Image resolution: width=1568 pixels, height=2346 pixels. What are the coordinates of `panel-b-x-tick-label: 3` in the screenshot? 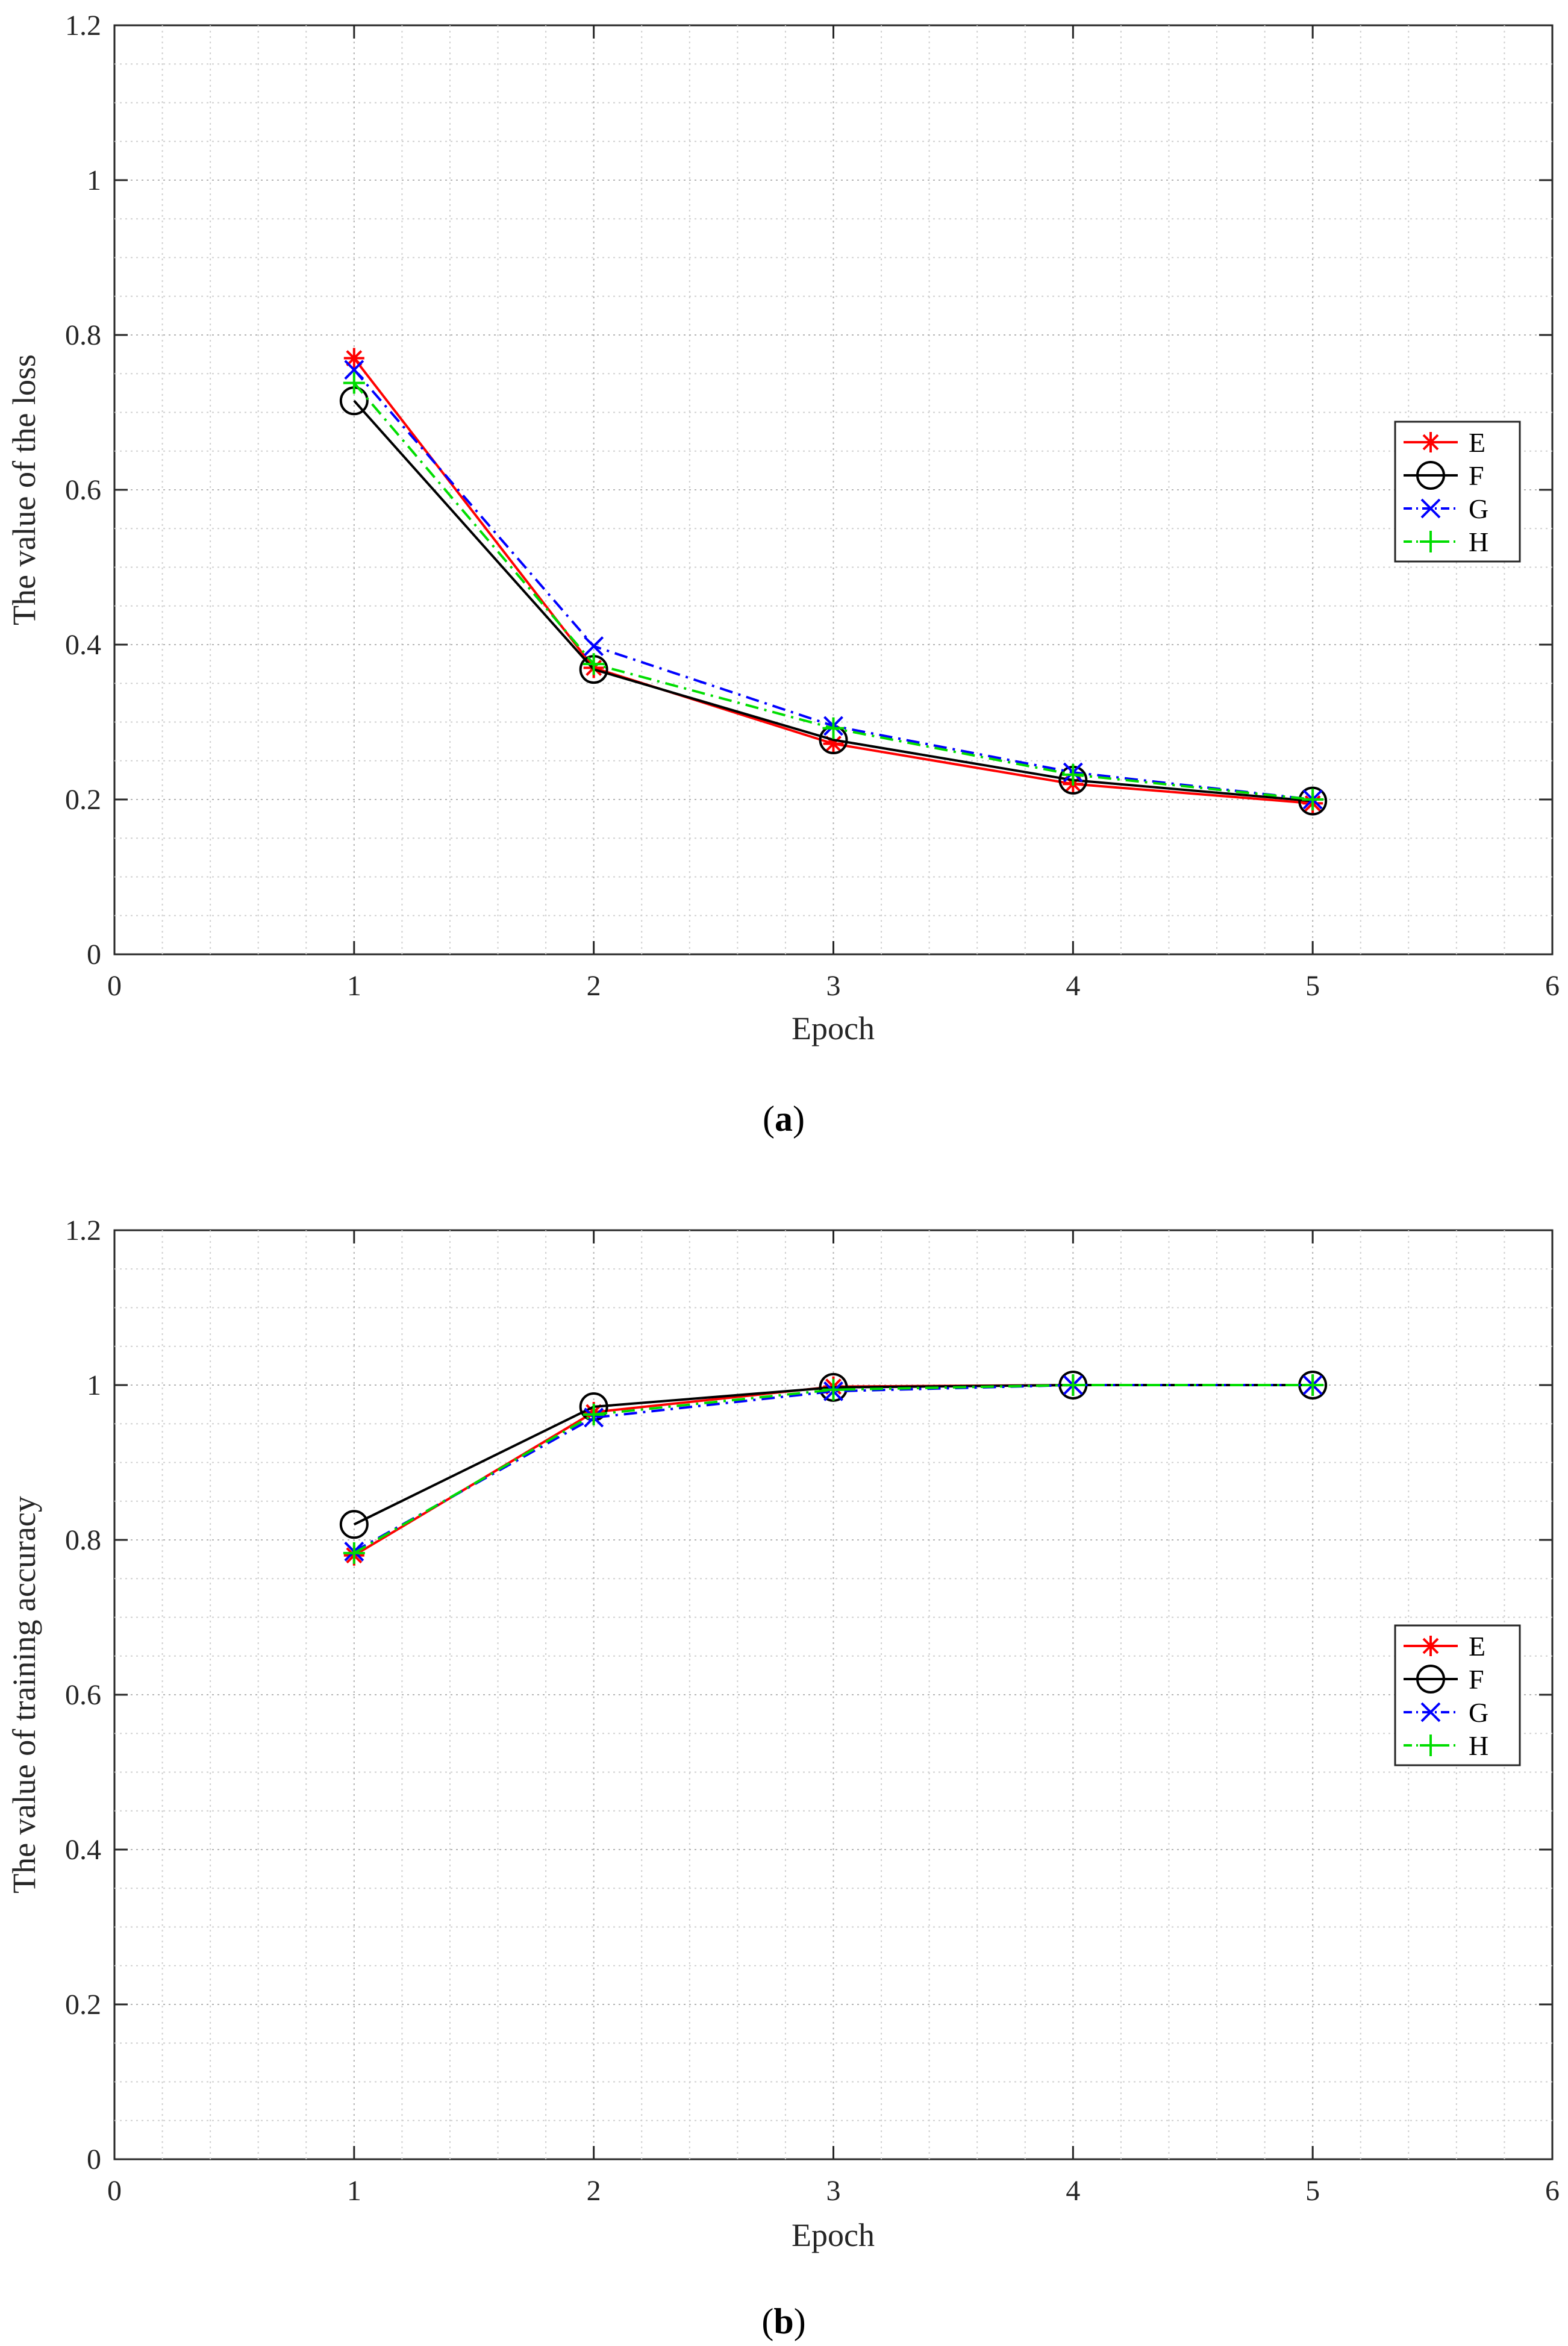 It's located at (833, 2191).